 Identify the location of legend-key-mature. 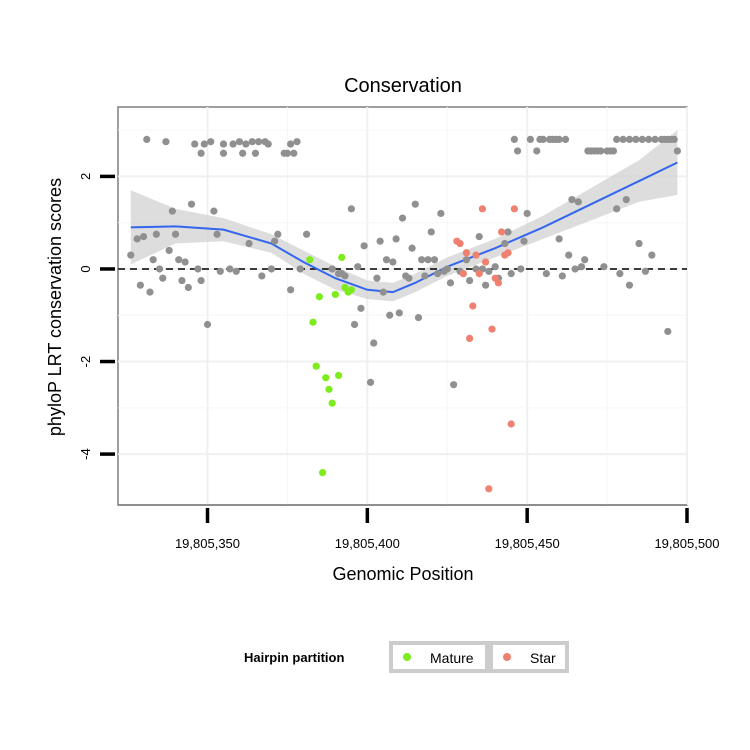
(407, 657).